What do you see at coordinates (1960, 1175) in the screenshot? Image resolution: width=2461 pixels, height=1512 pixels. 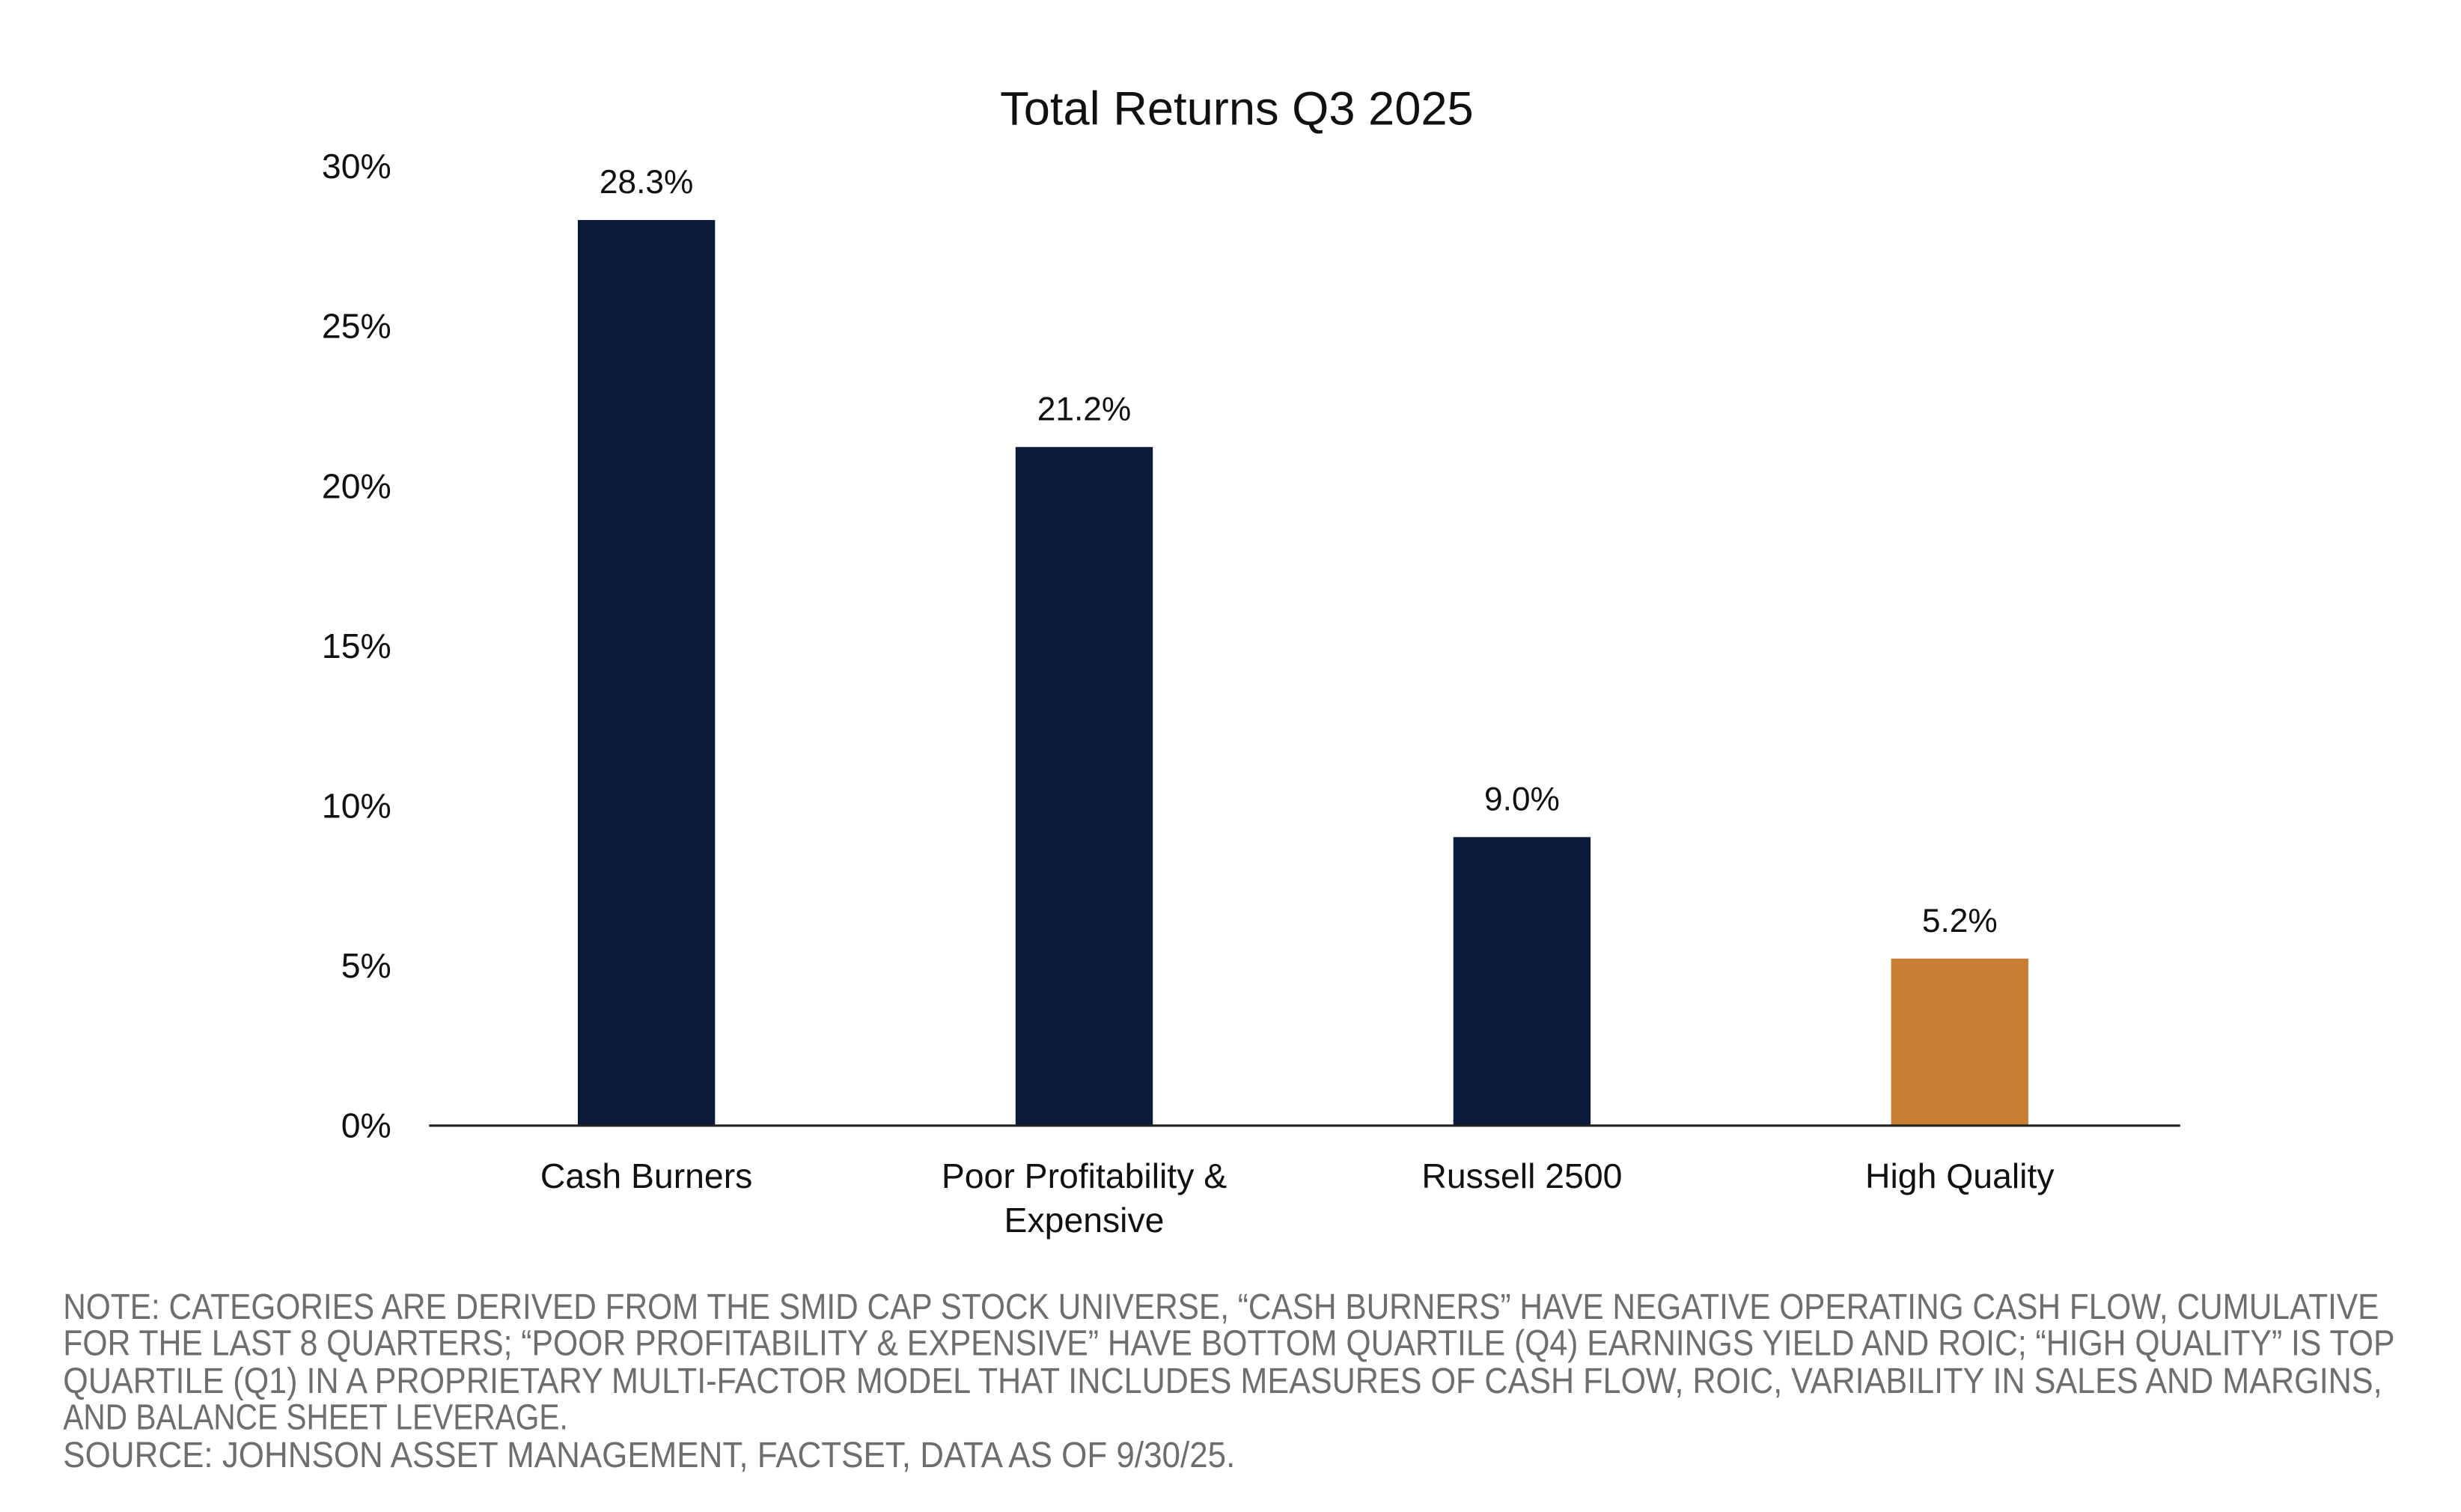 I see `x-tick-label: High Quality` at bounding box center [1960, 1175].